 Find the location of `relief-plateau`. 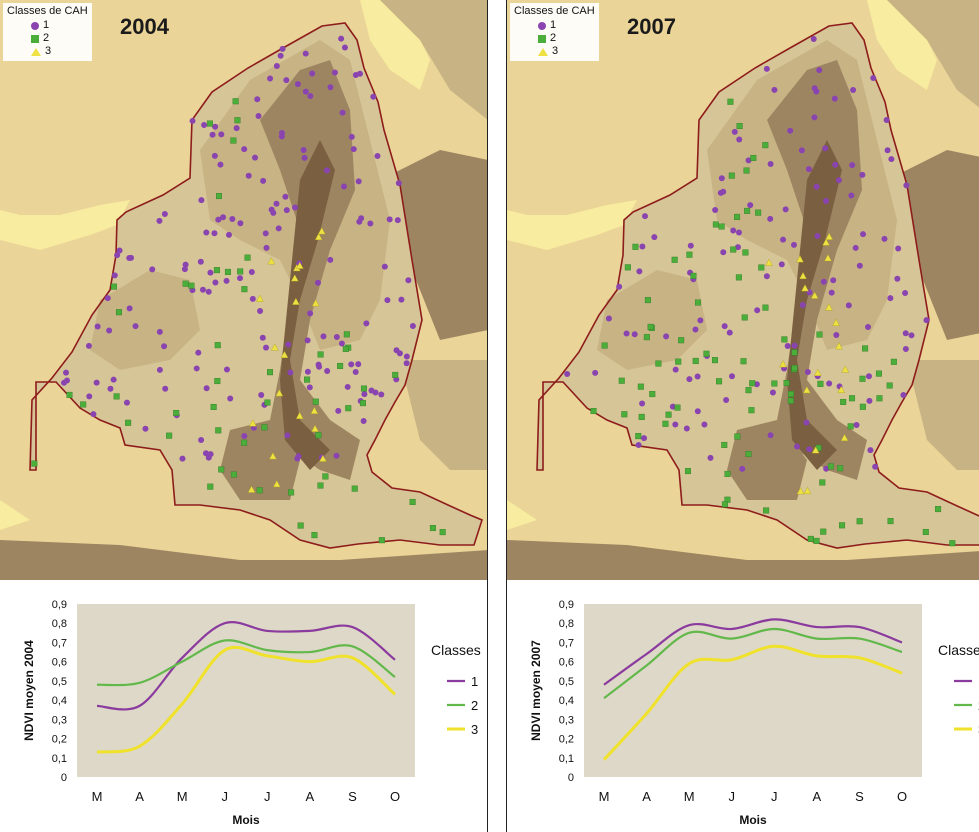

relief-plateau is located at coordinates (652, 320).